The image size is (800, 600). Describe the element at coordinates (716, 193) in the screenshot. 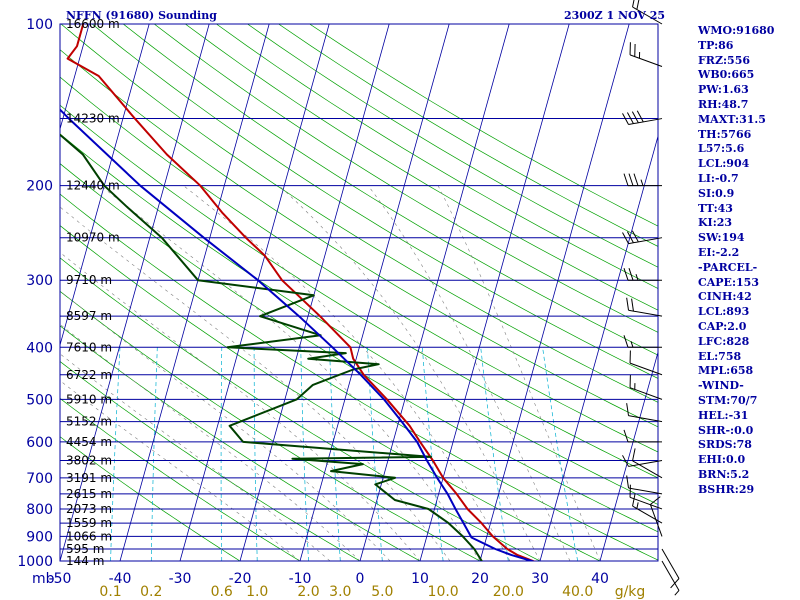

I see `index-item: SI:0.9` at that location.